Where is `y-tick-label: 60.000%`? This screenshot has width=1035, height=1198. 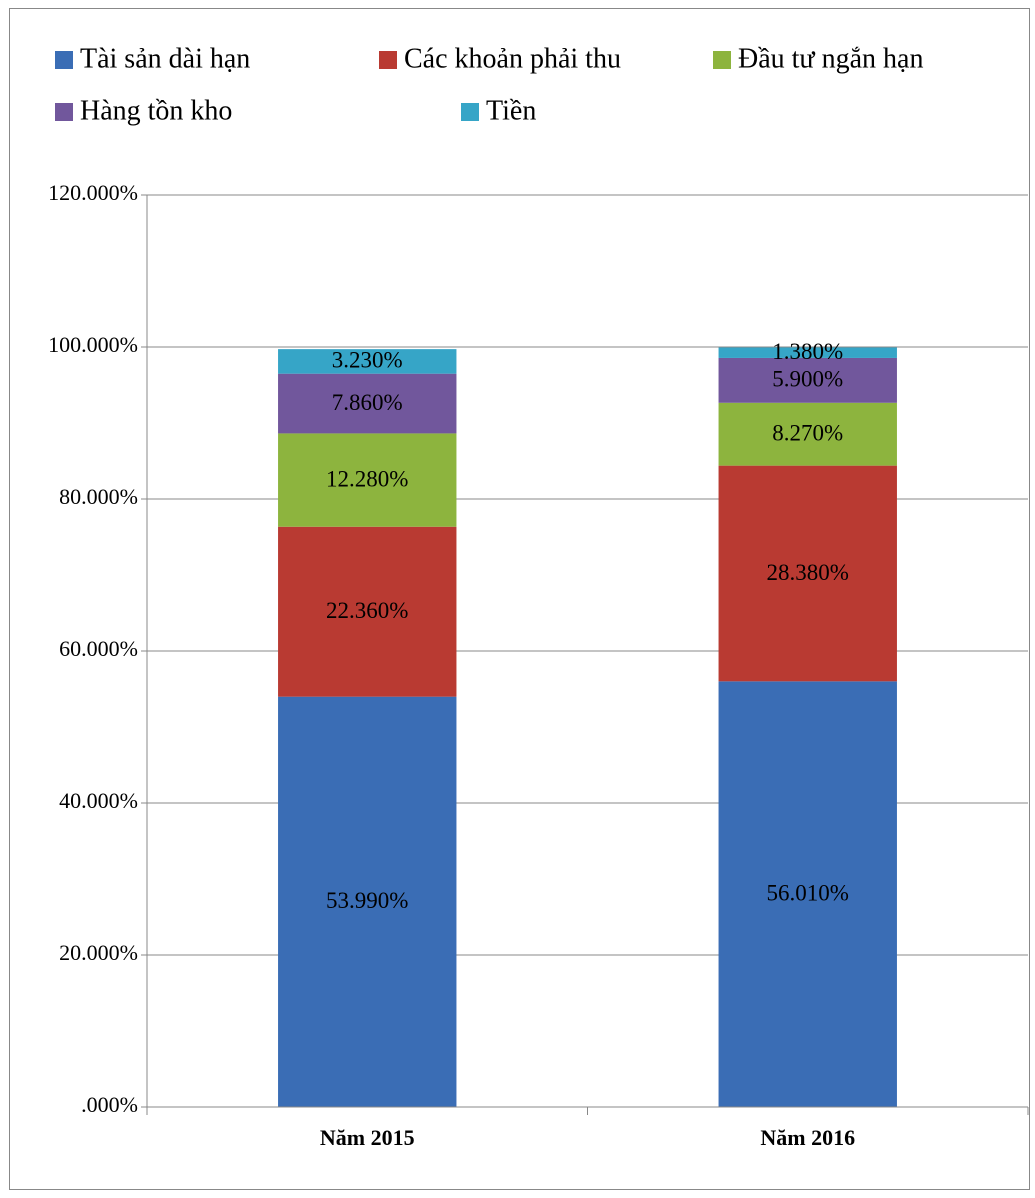 y-tick-label: 60.000% is located at coordinates (98, 648).